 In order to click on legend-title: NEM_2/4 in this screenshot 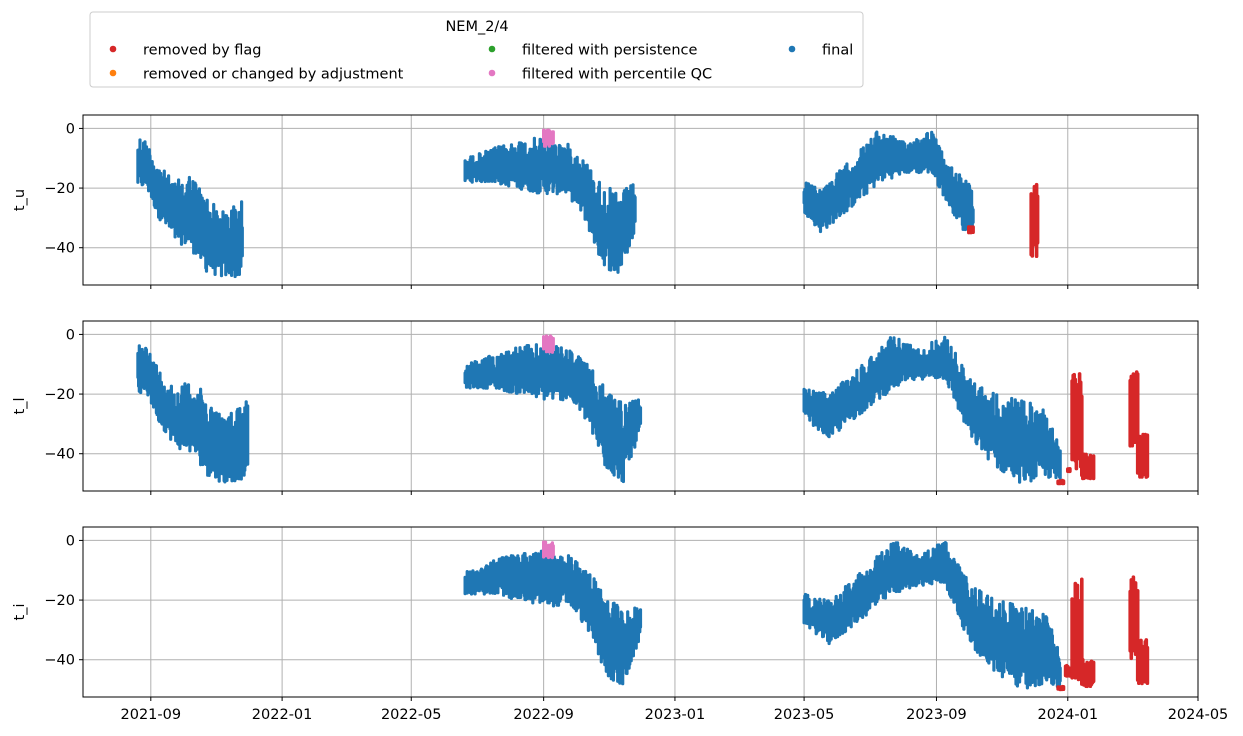, I will do `click(476, 27)`.